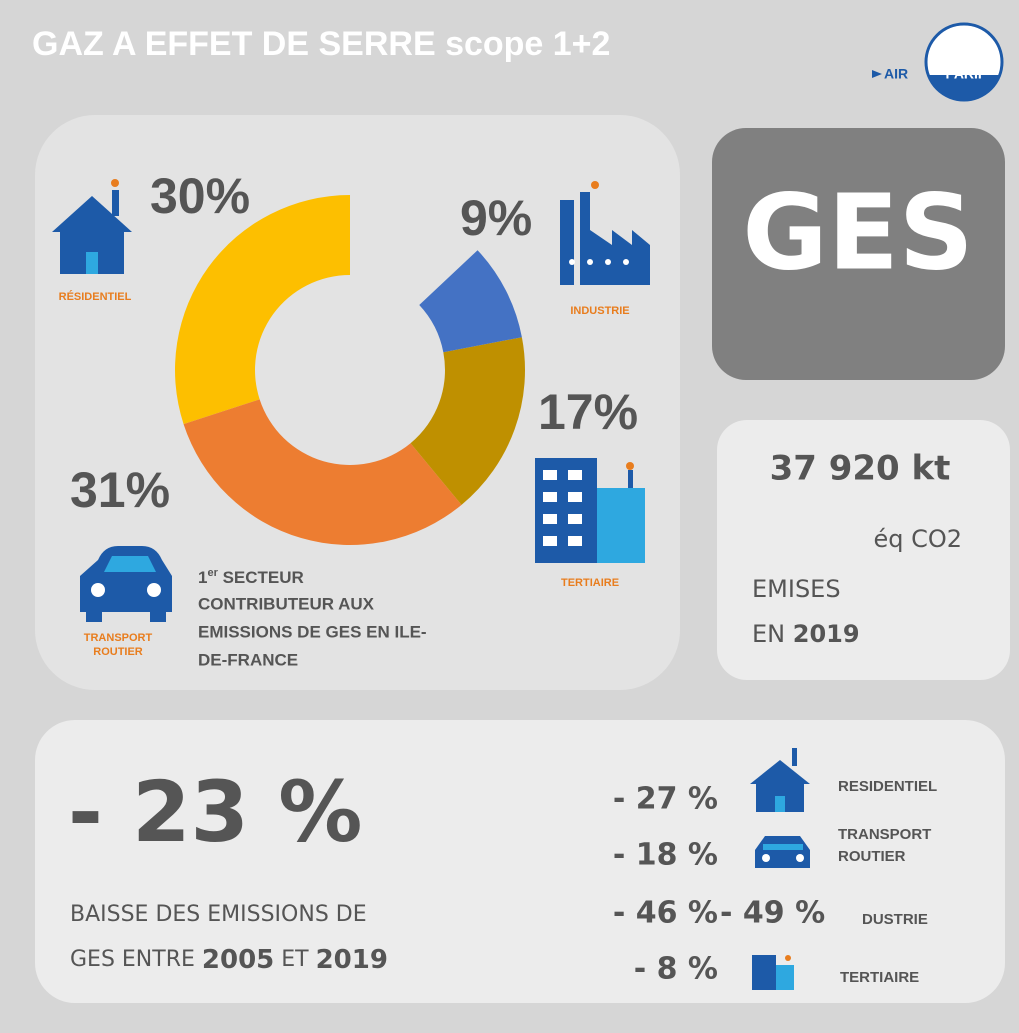  I want to click on trend-change: - 8 %, so click(676, 969).